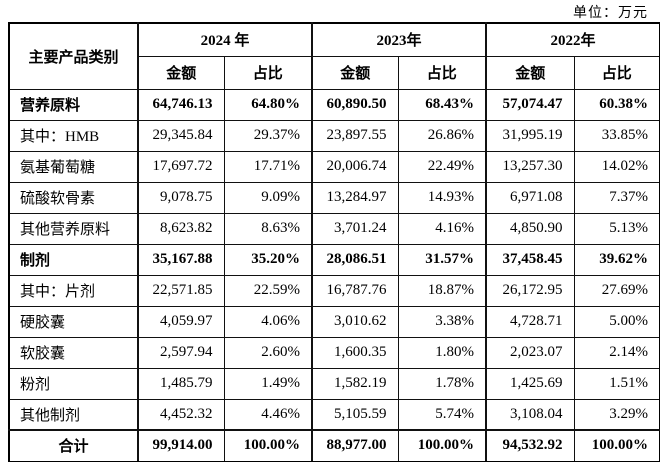  Describe the element at coordinates (530, 445) in the screenshot. I see `amount-cell: 94,532.92` at that location.